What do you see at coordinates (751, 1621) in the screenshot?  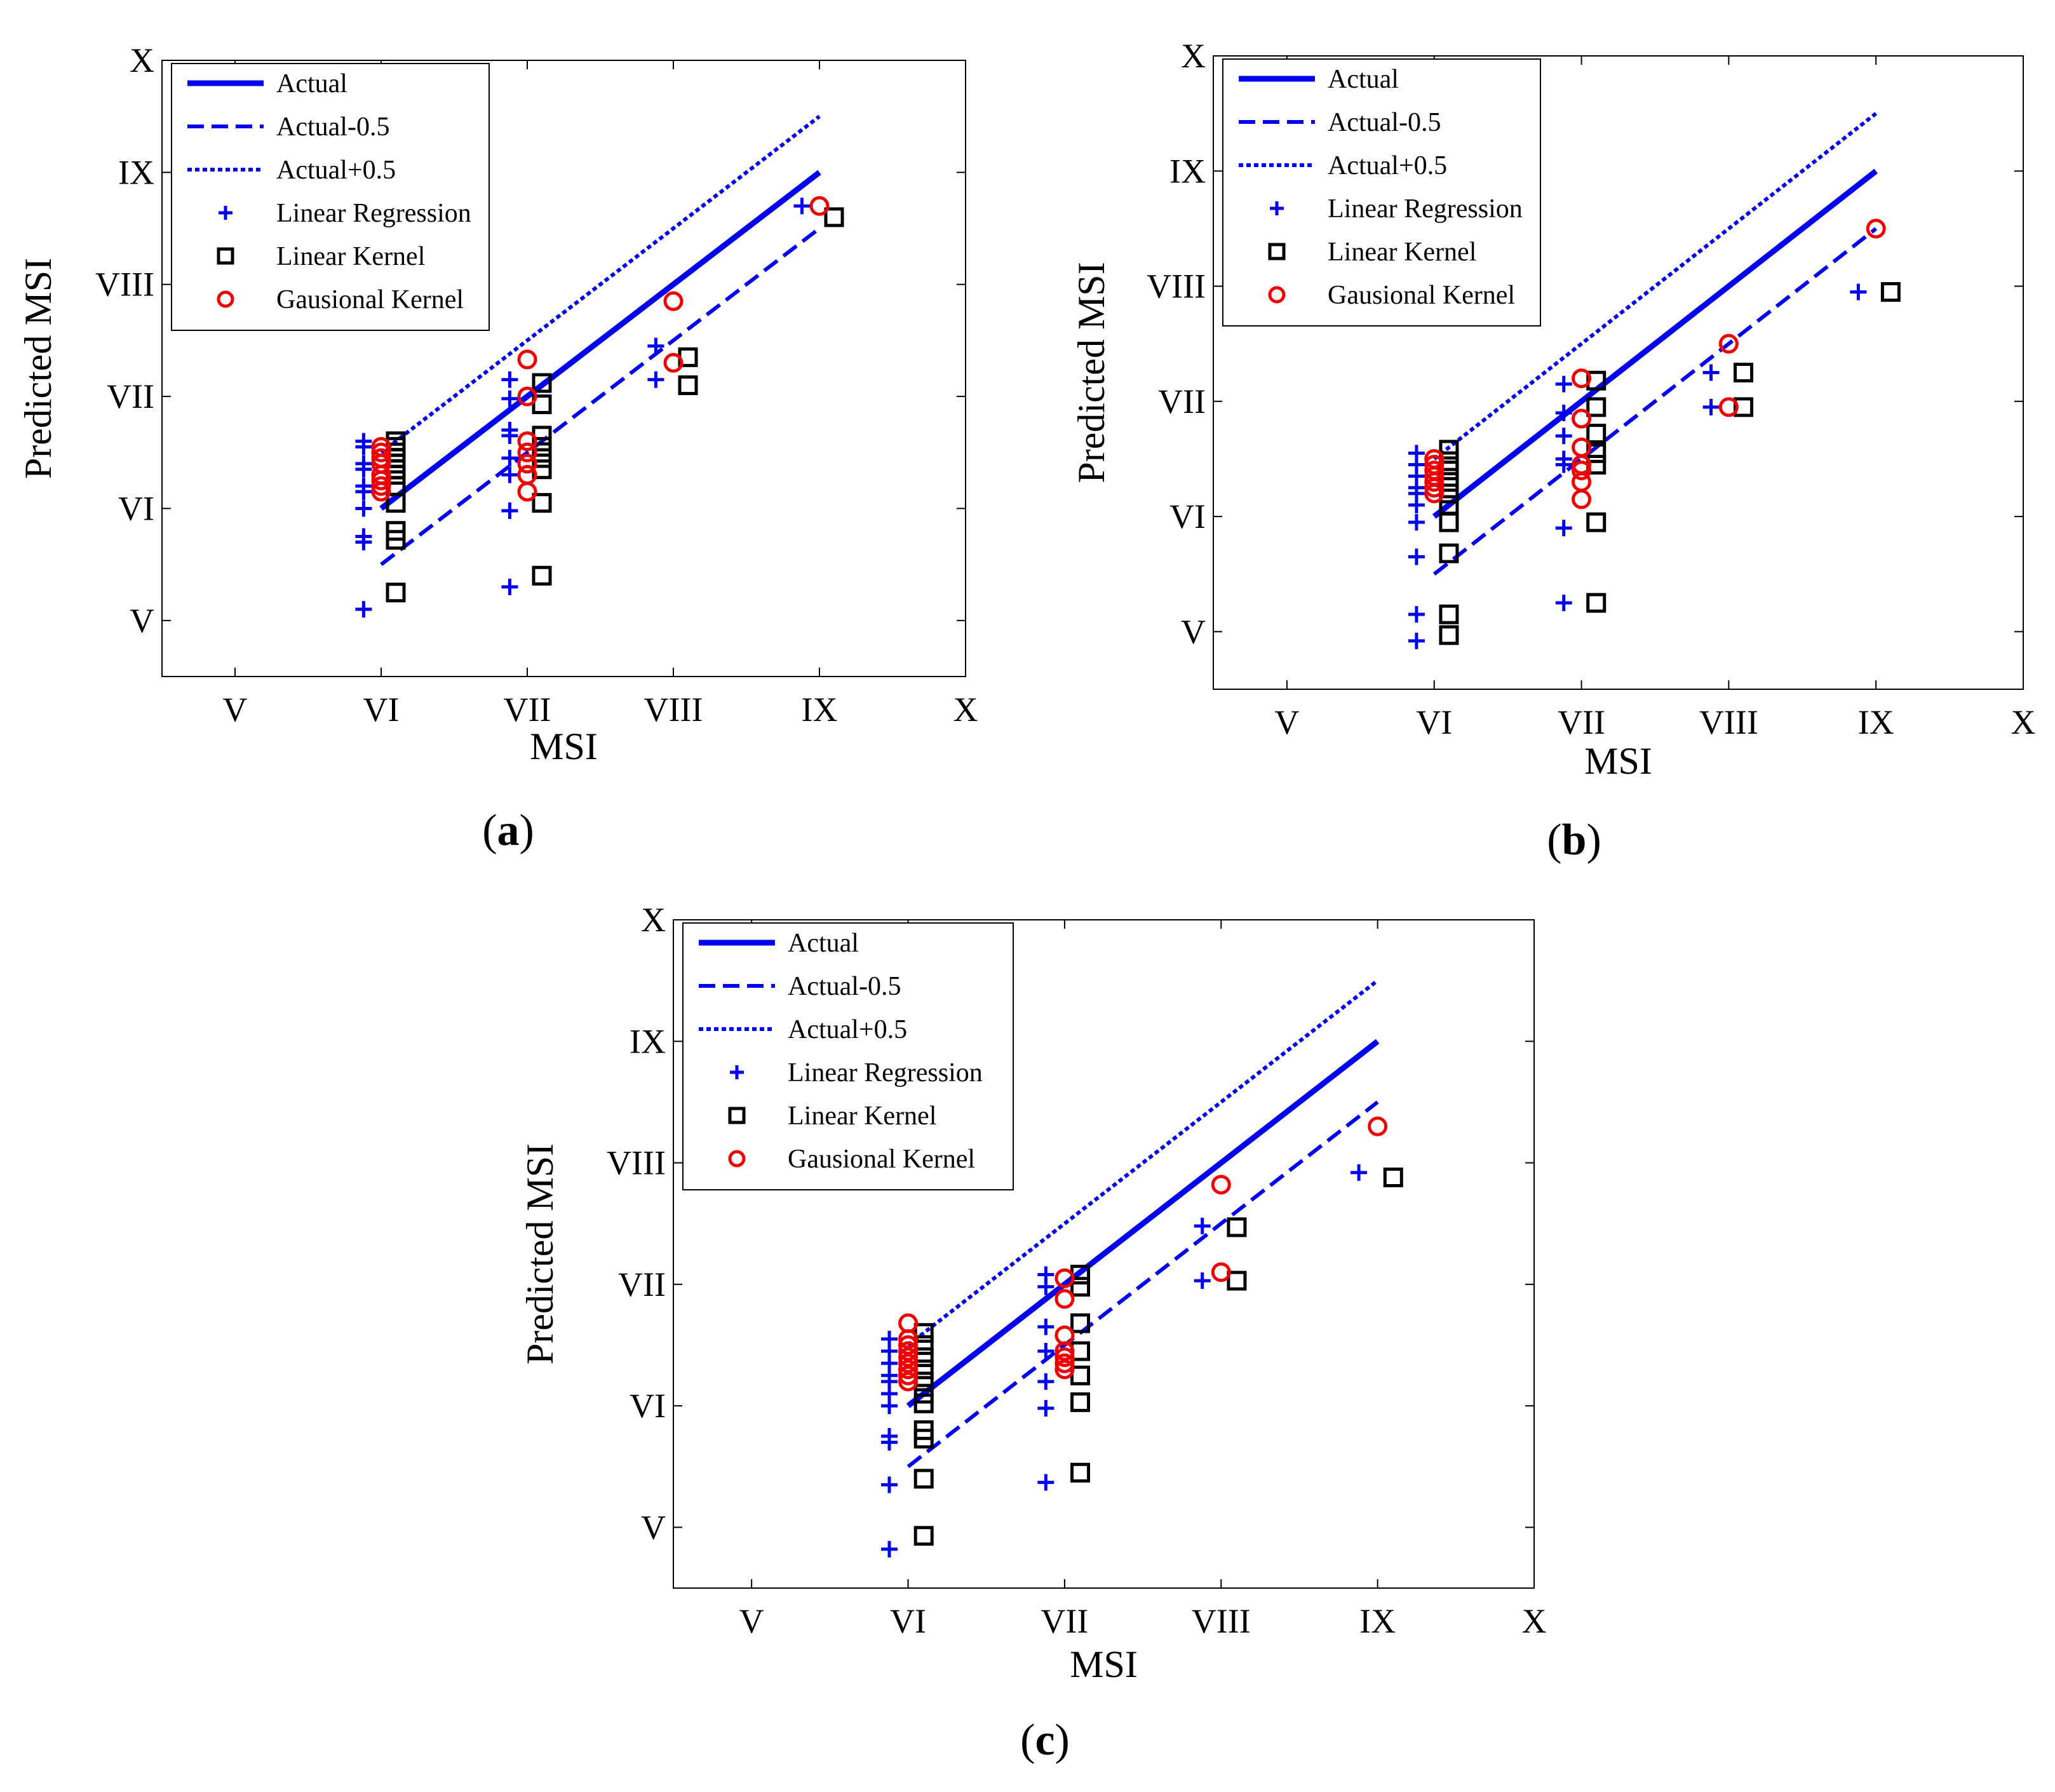 I see `x-tick-label: V` at bounding box center [751, 1621].